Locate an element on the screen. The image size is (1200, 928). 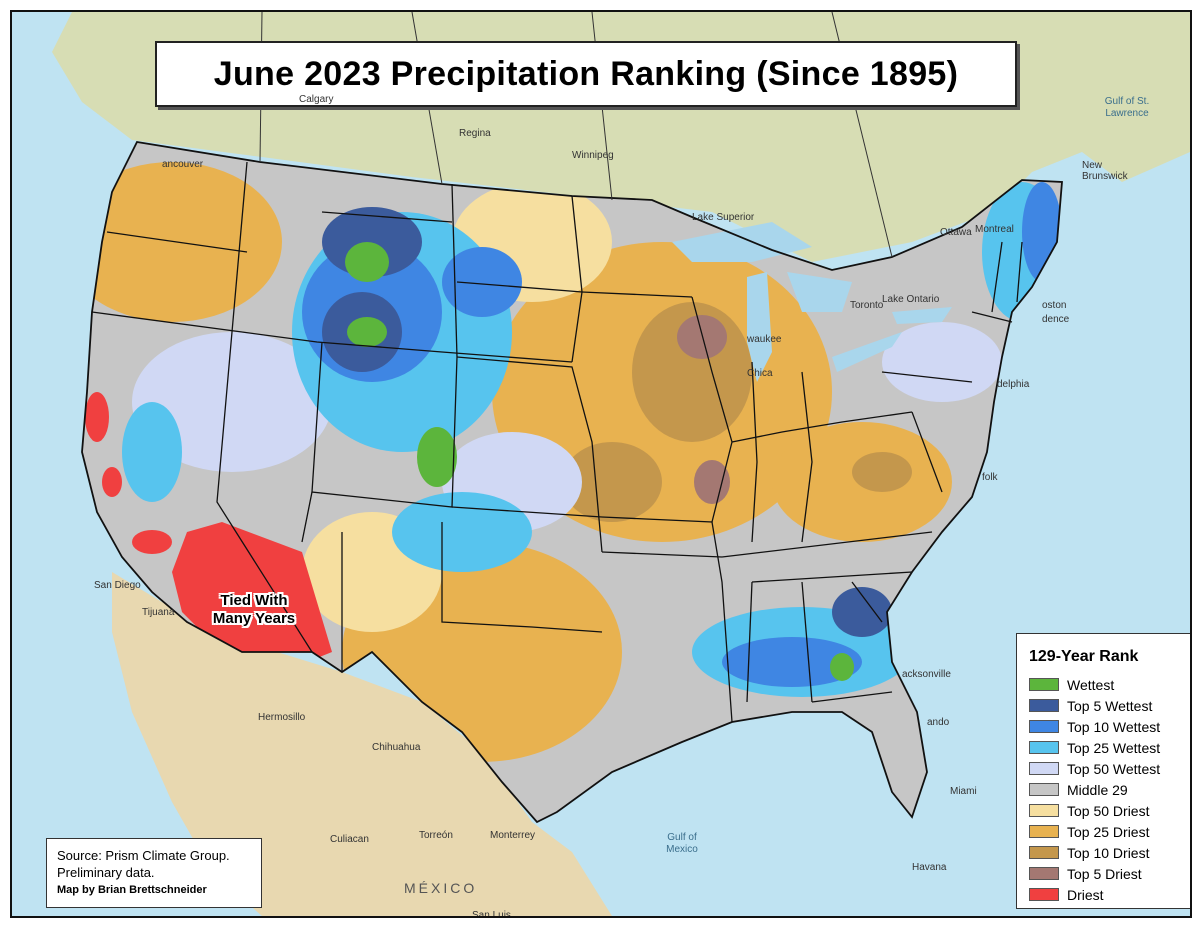
region-wyoming-wettest is located at coordinates (367, 332).